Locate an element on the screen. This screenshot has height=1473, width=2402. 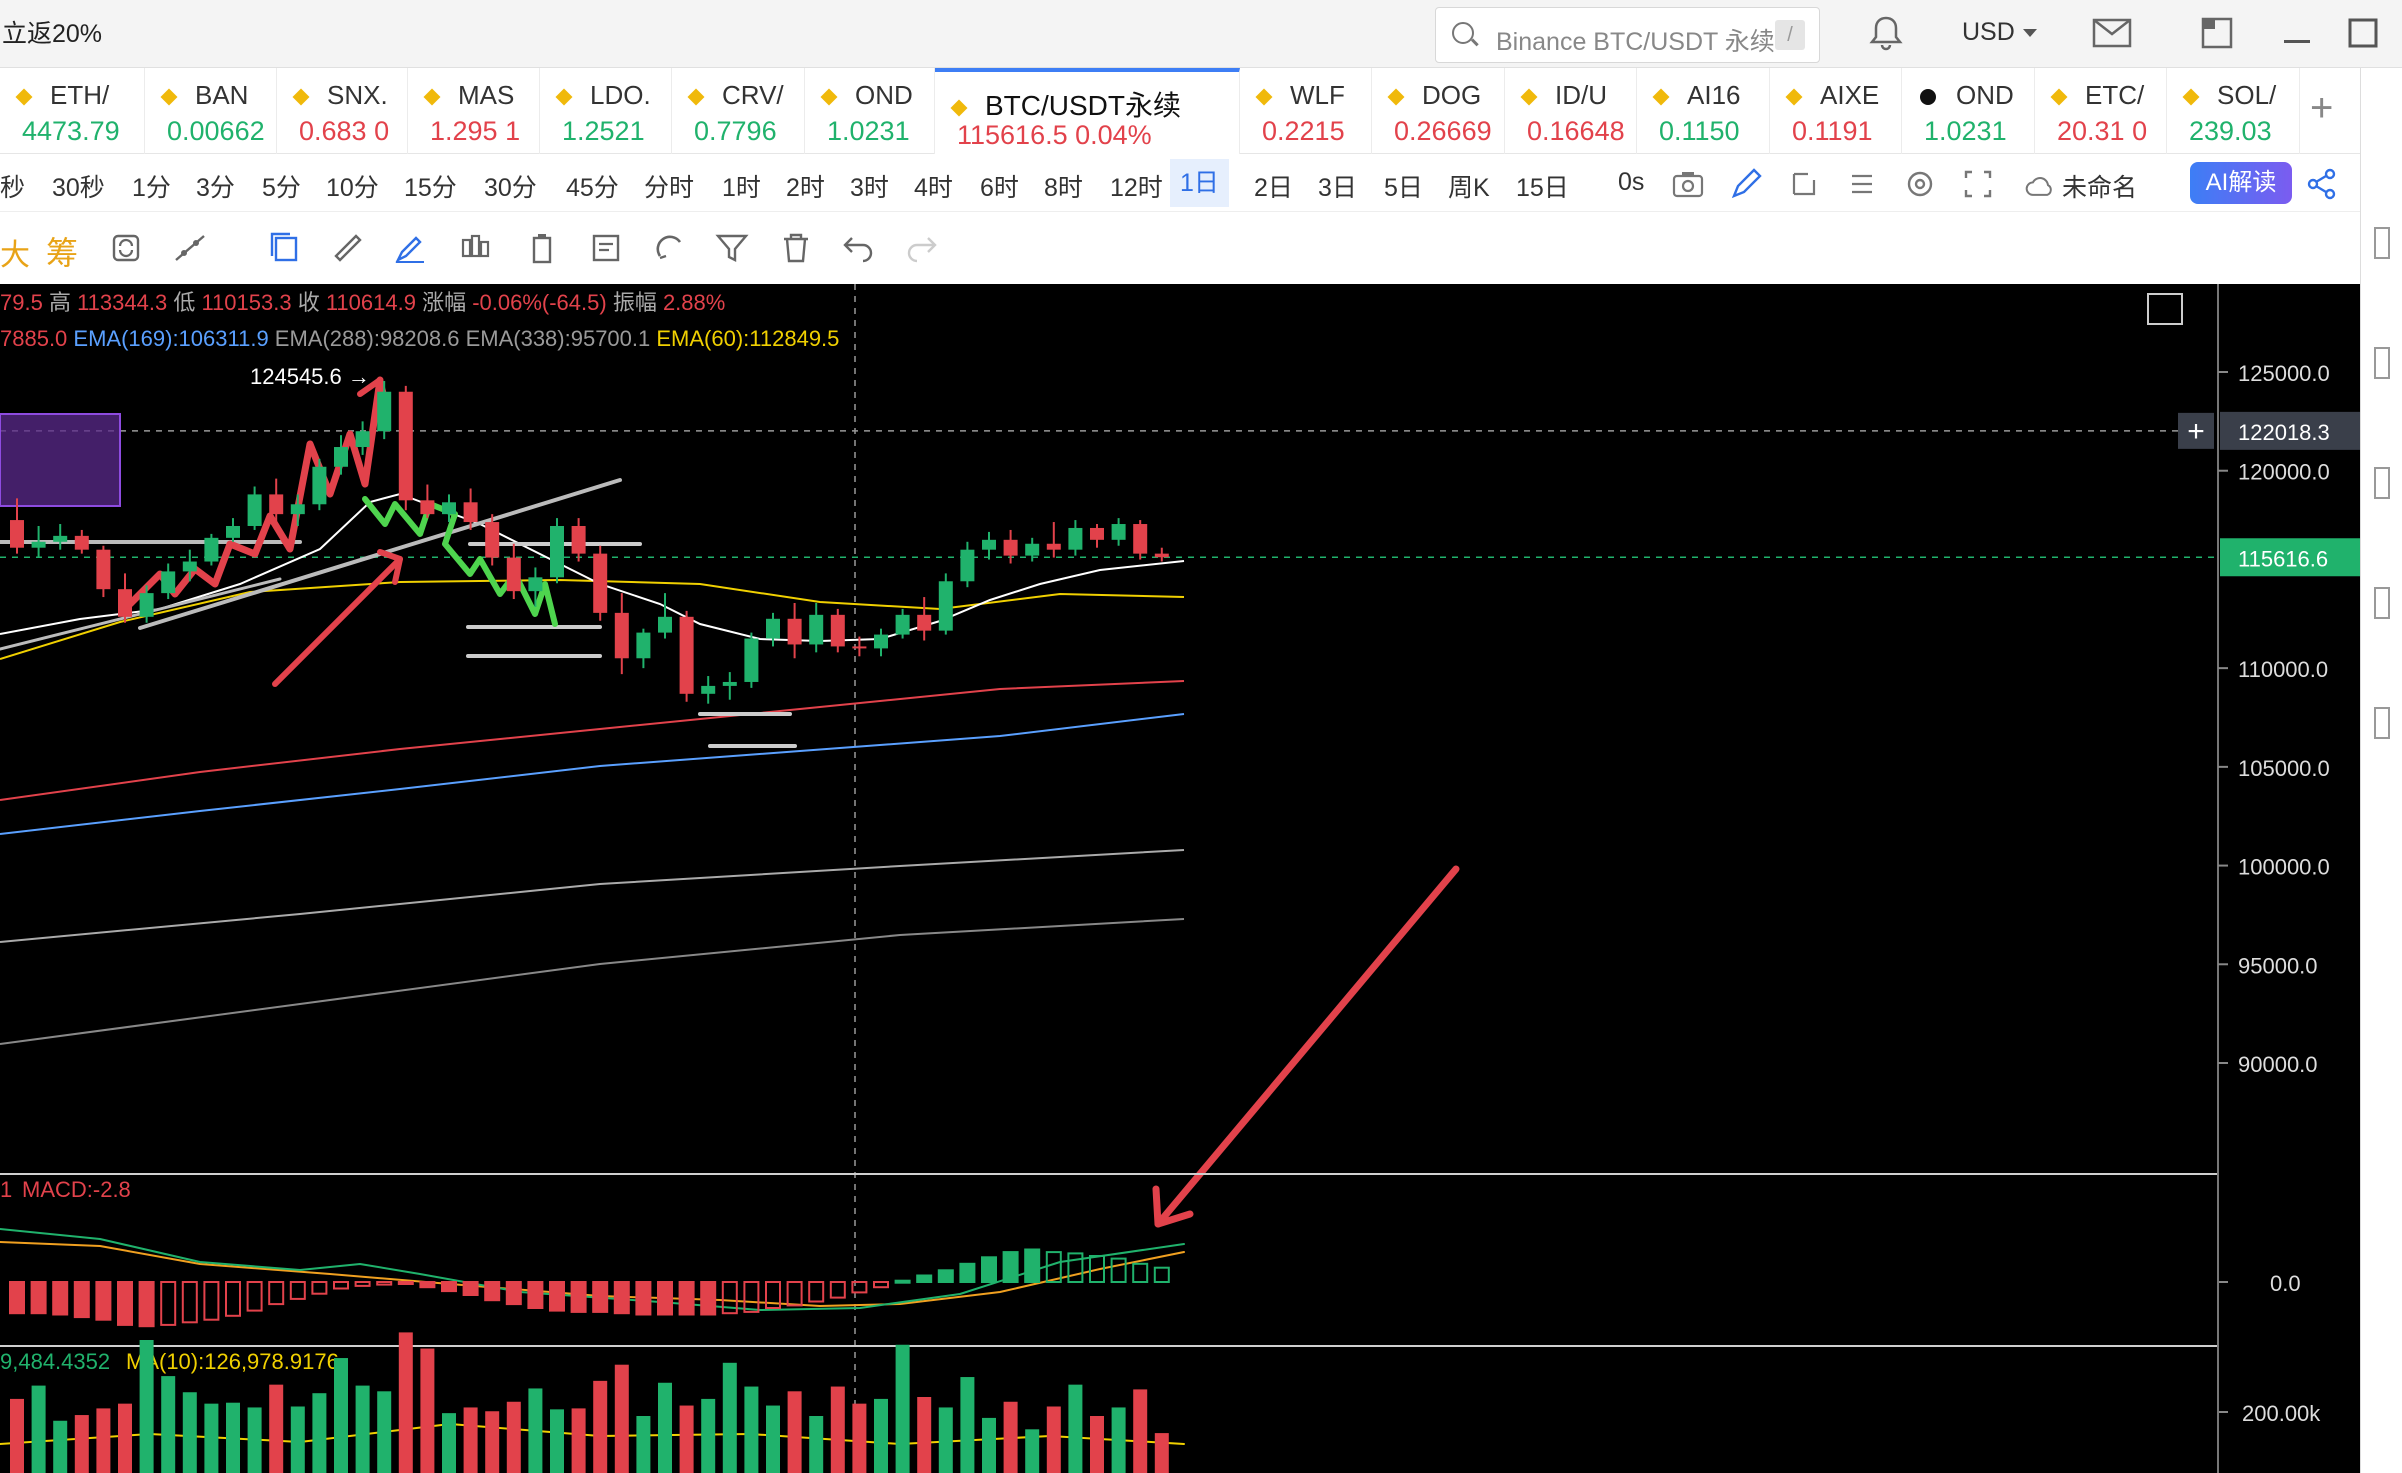
layout-window-icon is located at coordinates (2217, 33).